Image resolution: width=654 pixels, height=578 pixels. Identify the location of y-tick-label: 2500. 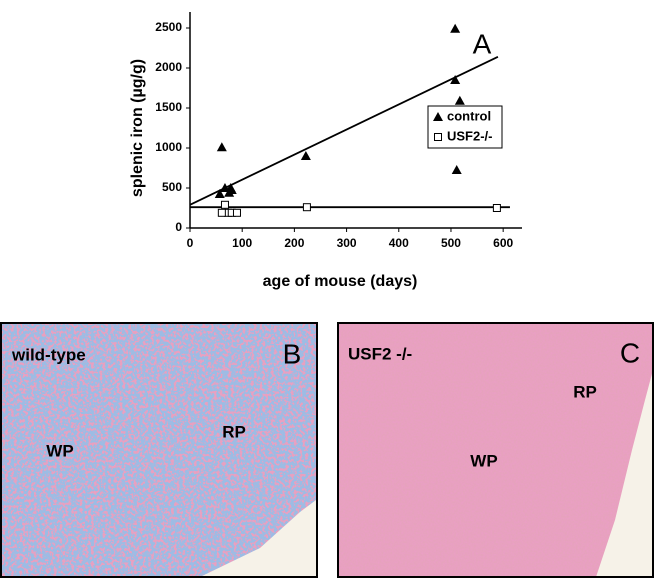
(168, 27).